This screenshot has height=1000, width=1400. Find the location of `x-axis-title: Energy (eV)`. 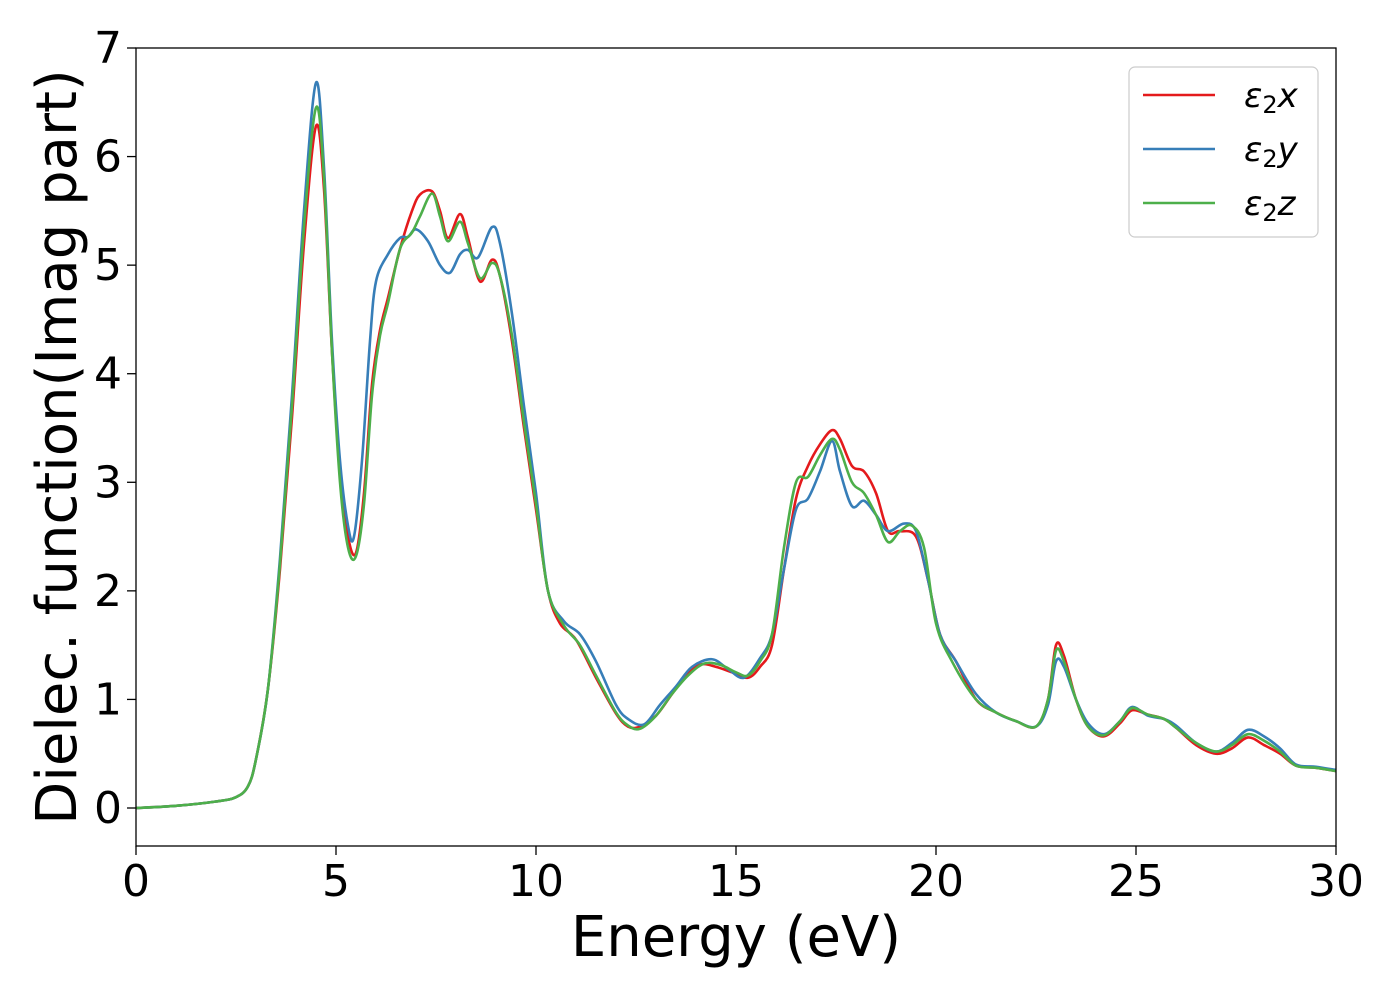

x-axis-title: Energy (eV) is located at coordinates (736, 937).